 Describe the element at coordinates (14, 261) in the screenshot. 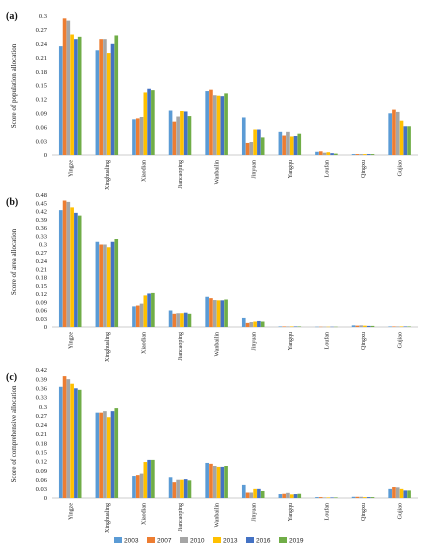

I see `y-axis-label: Score of area allocation` at that location.